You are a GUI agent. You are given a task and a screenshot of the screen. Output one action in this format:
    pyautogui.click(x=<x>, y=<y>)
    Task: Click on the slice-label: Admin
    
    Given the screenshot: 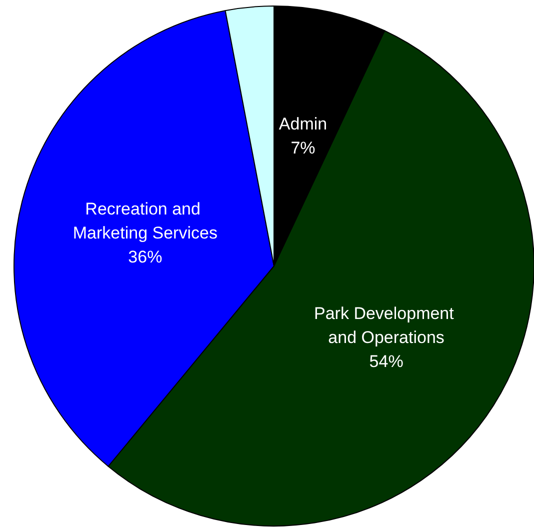 What is the action you would take?
    pyautogui.click(x=303, y=124)
    